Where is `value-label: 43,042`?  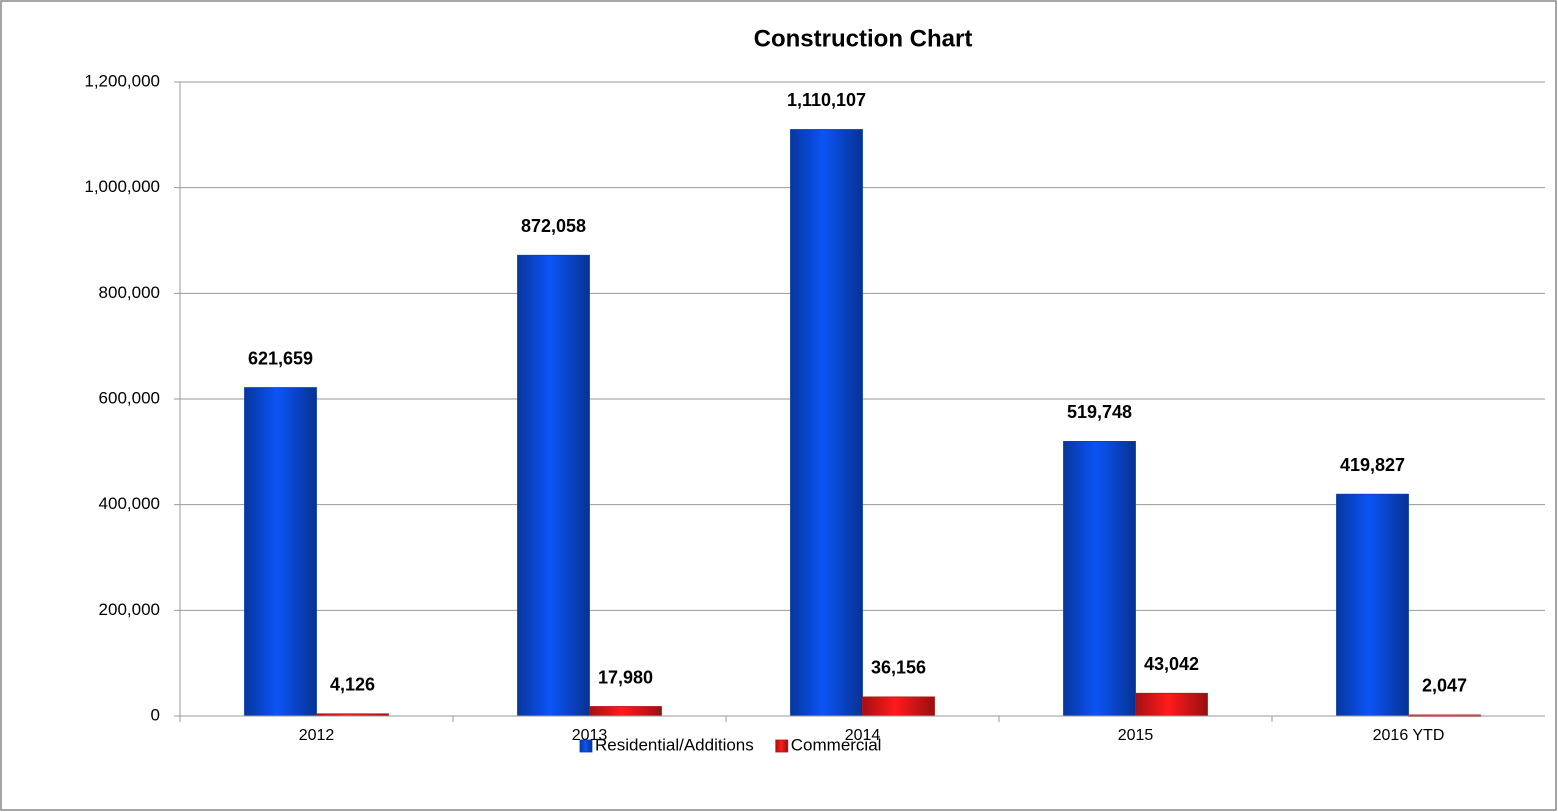
value-label: 43,042 is located at coordinates (1171, 664).